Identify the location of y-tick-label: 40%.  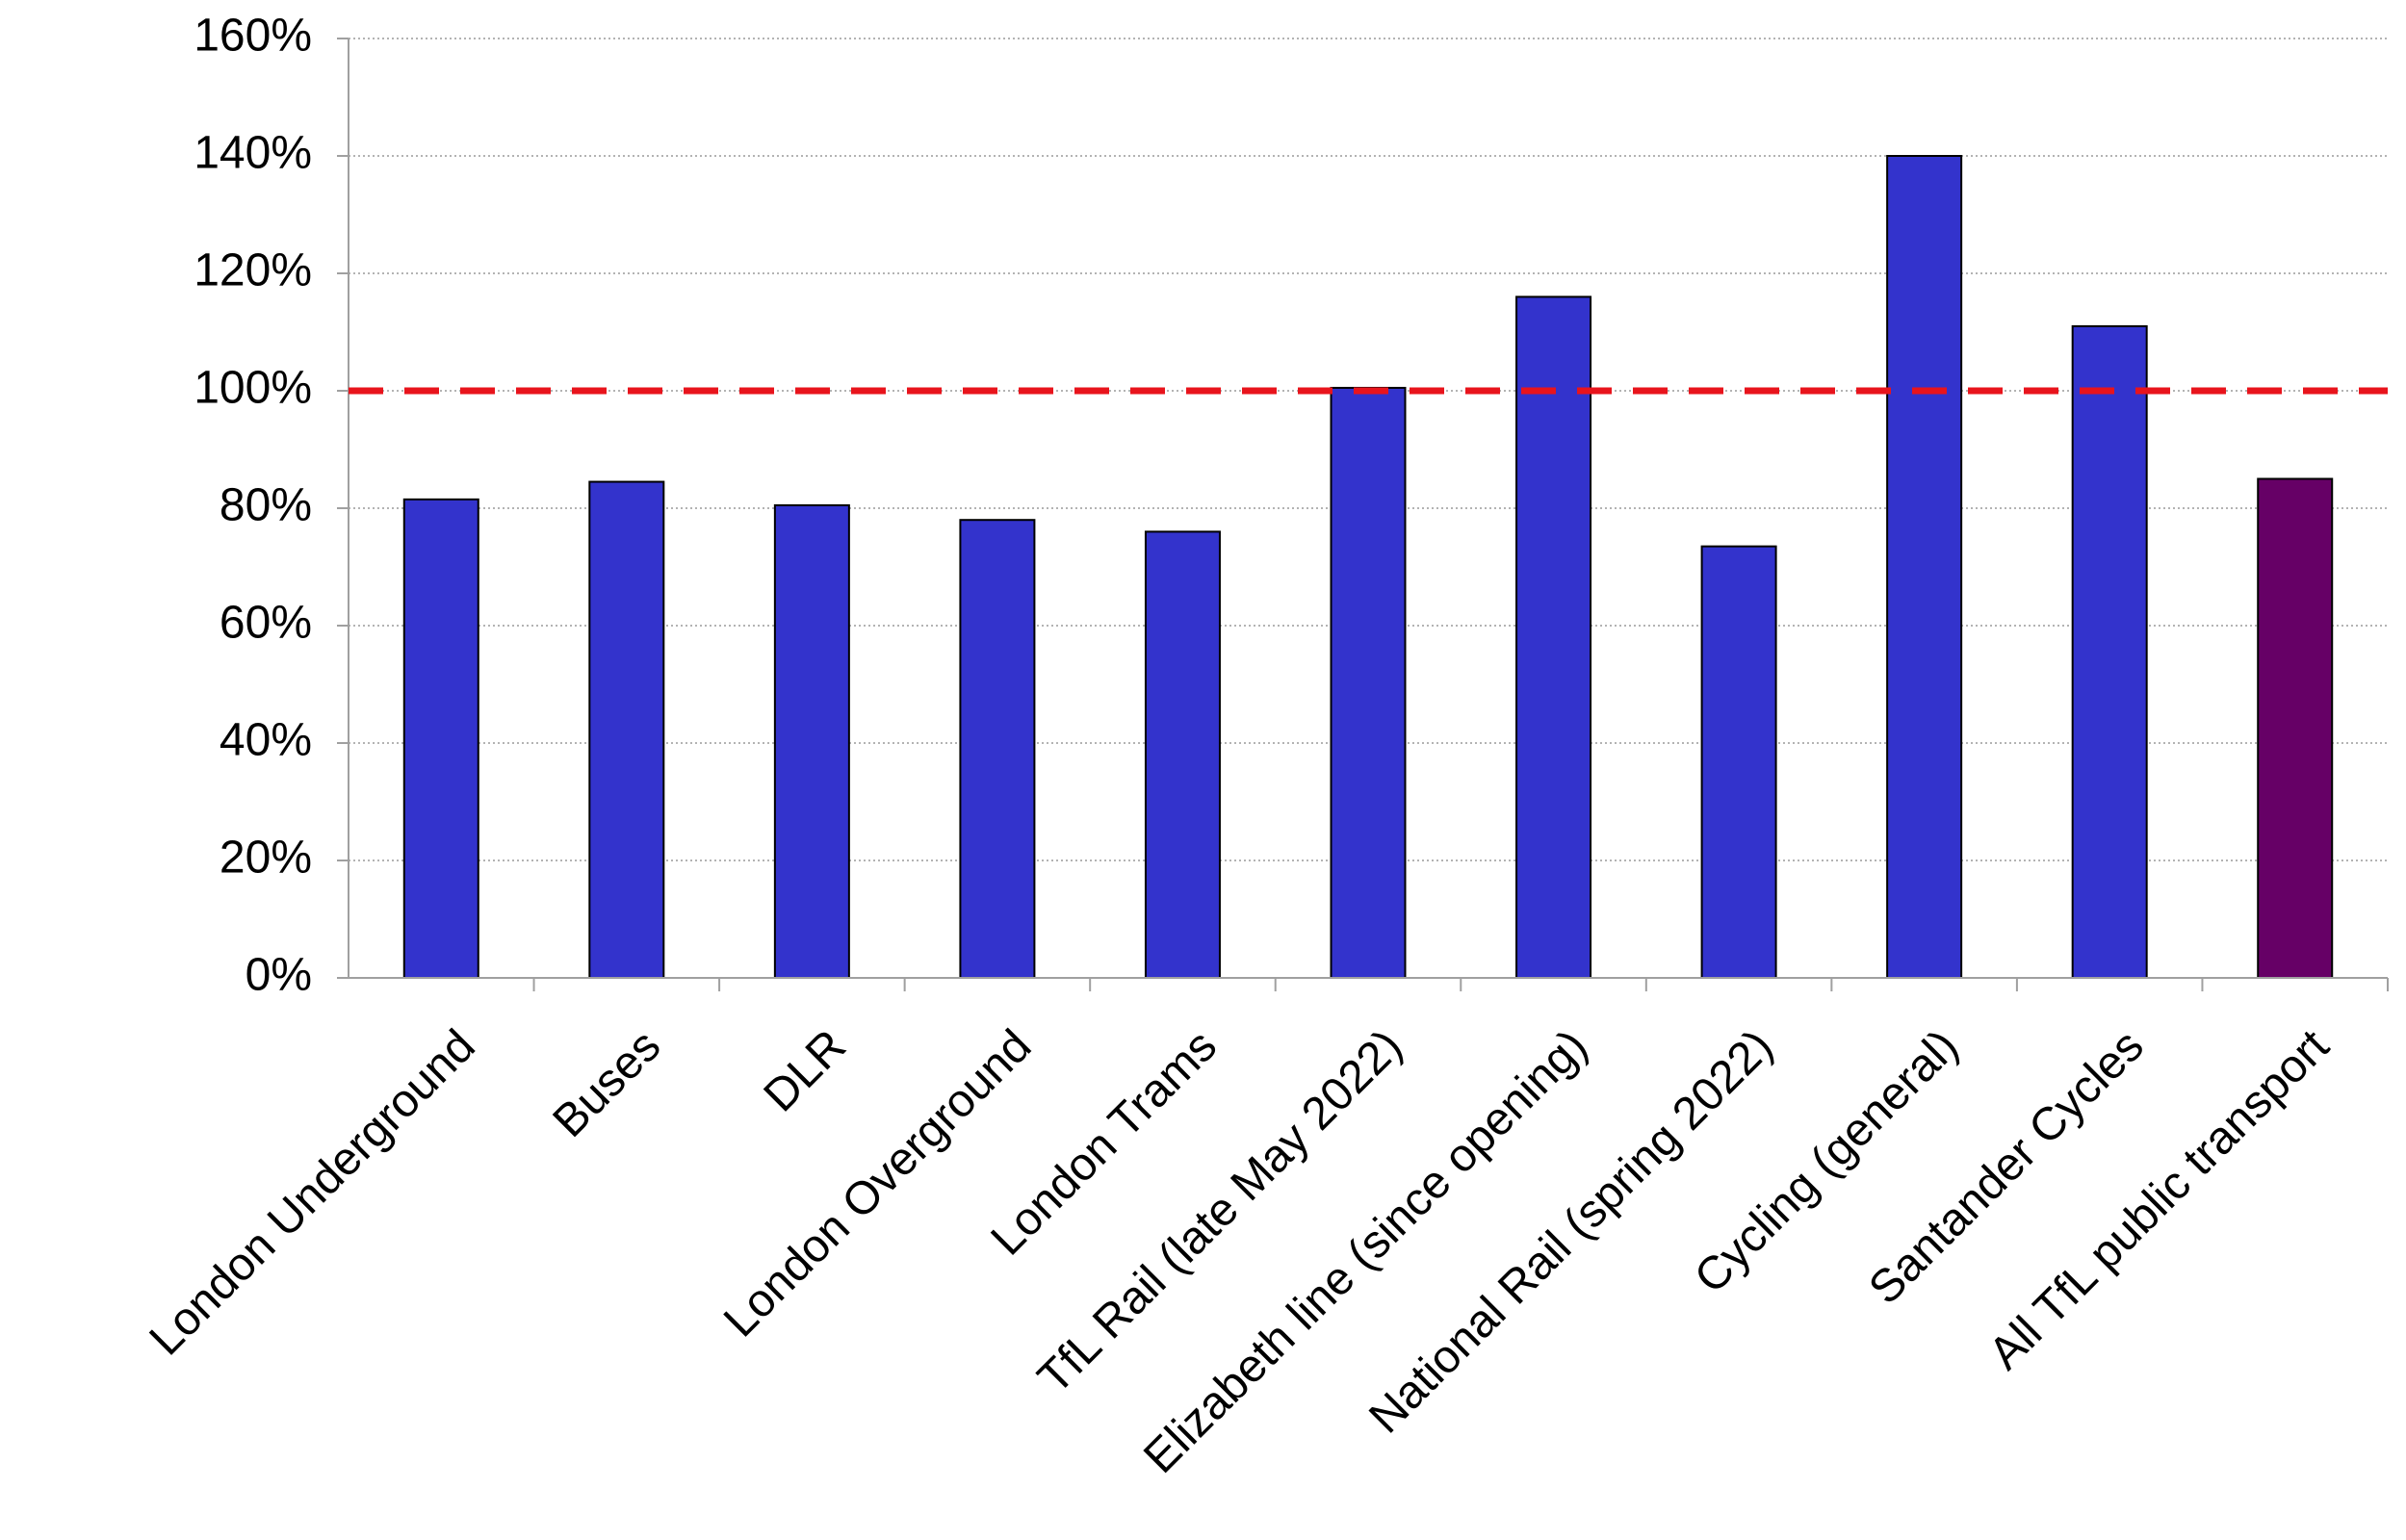
(266, 740).